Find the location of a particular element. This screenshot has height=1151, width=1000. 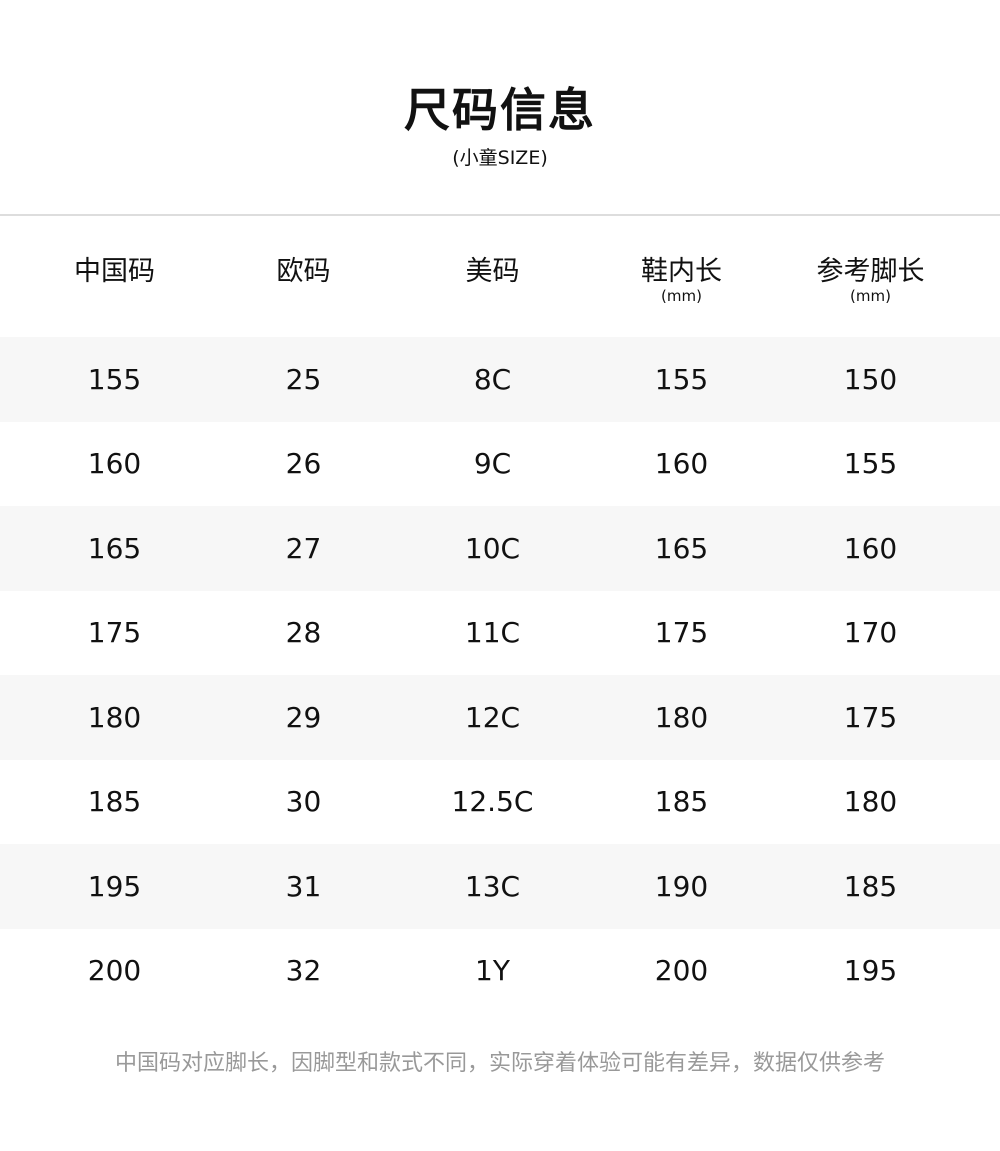

column-header: 中国码 is located at coordinates (114, 279).